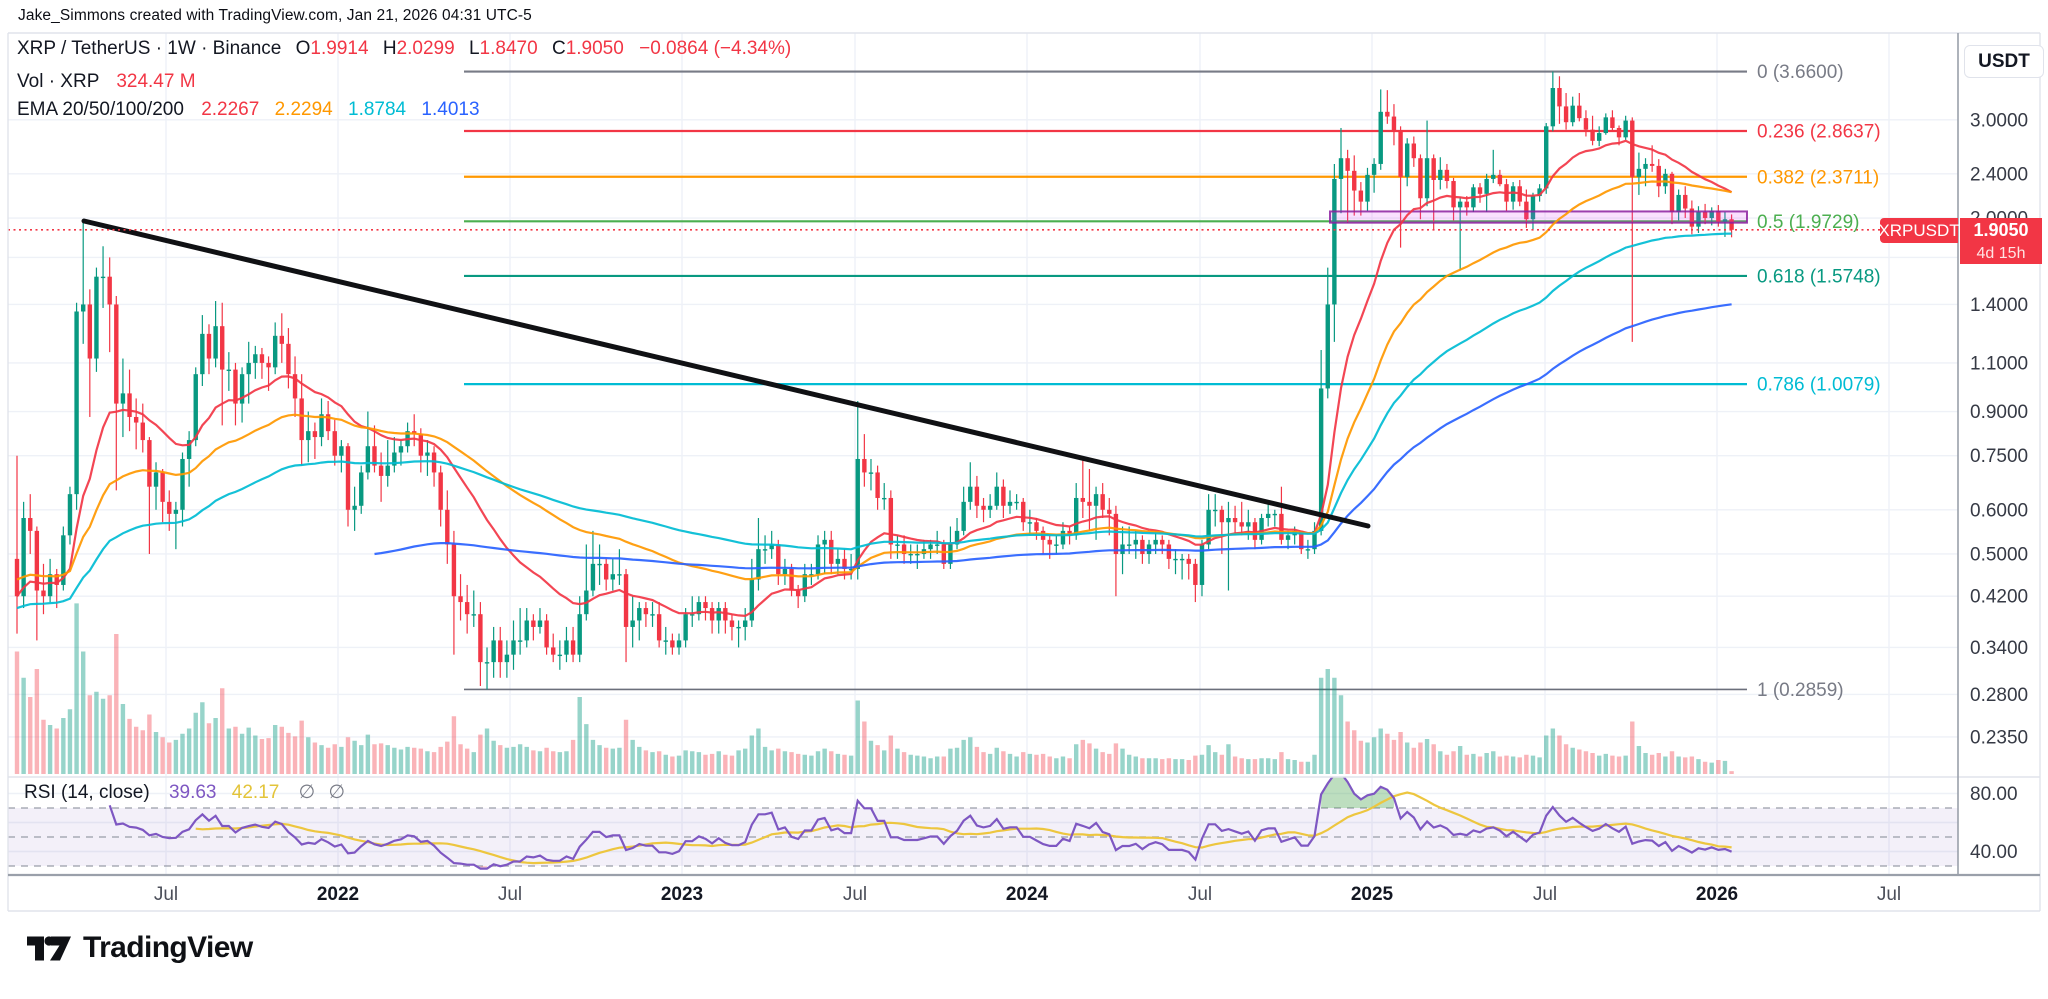 The width and height of the screenshot is (2048, 999). Describe the element at coordinates (2001, 253) in the screenshot. I see `bar-countdown: 4d 15h` at that location.